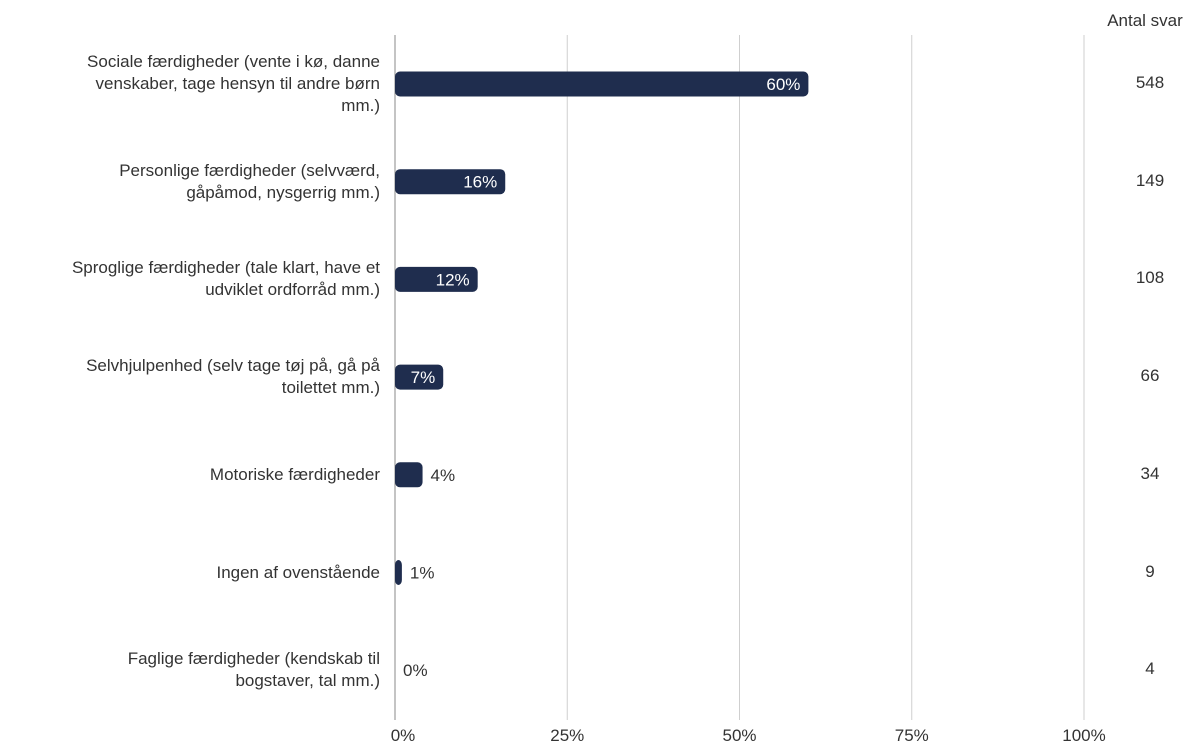 This screenshot has width=1198, height=744. I want to click on bar-value-label: 0%, so click(415, 670).